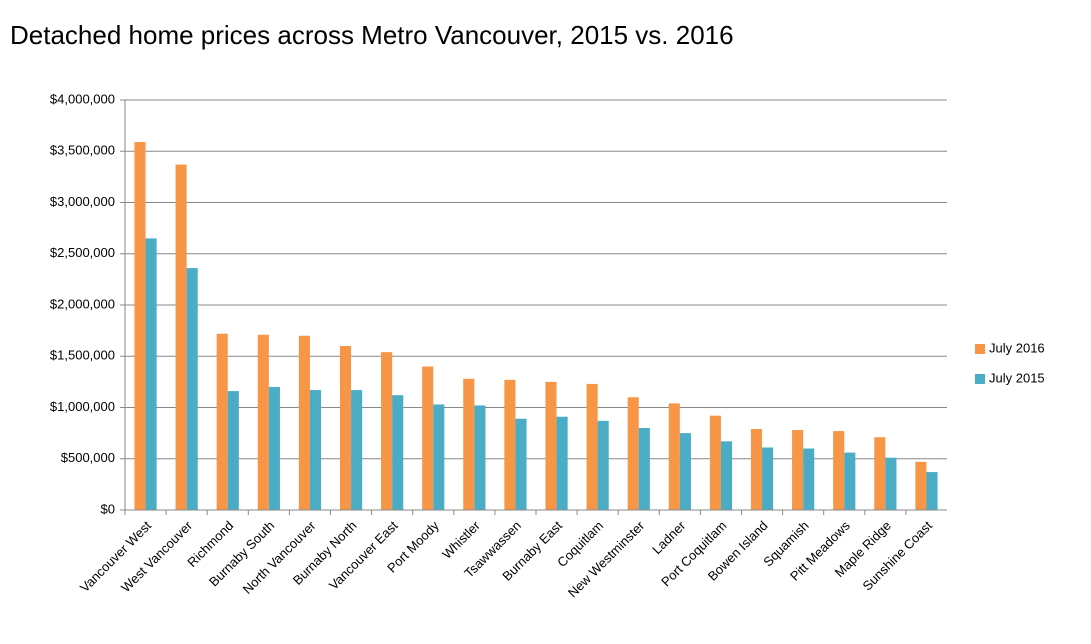  What do you see at coordinates (88, 457) in the screenshot?
I see `y-tick-label: $500,000` at bounding box center [88, 457].